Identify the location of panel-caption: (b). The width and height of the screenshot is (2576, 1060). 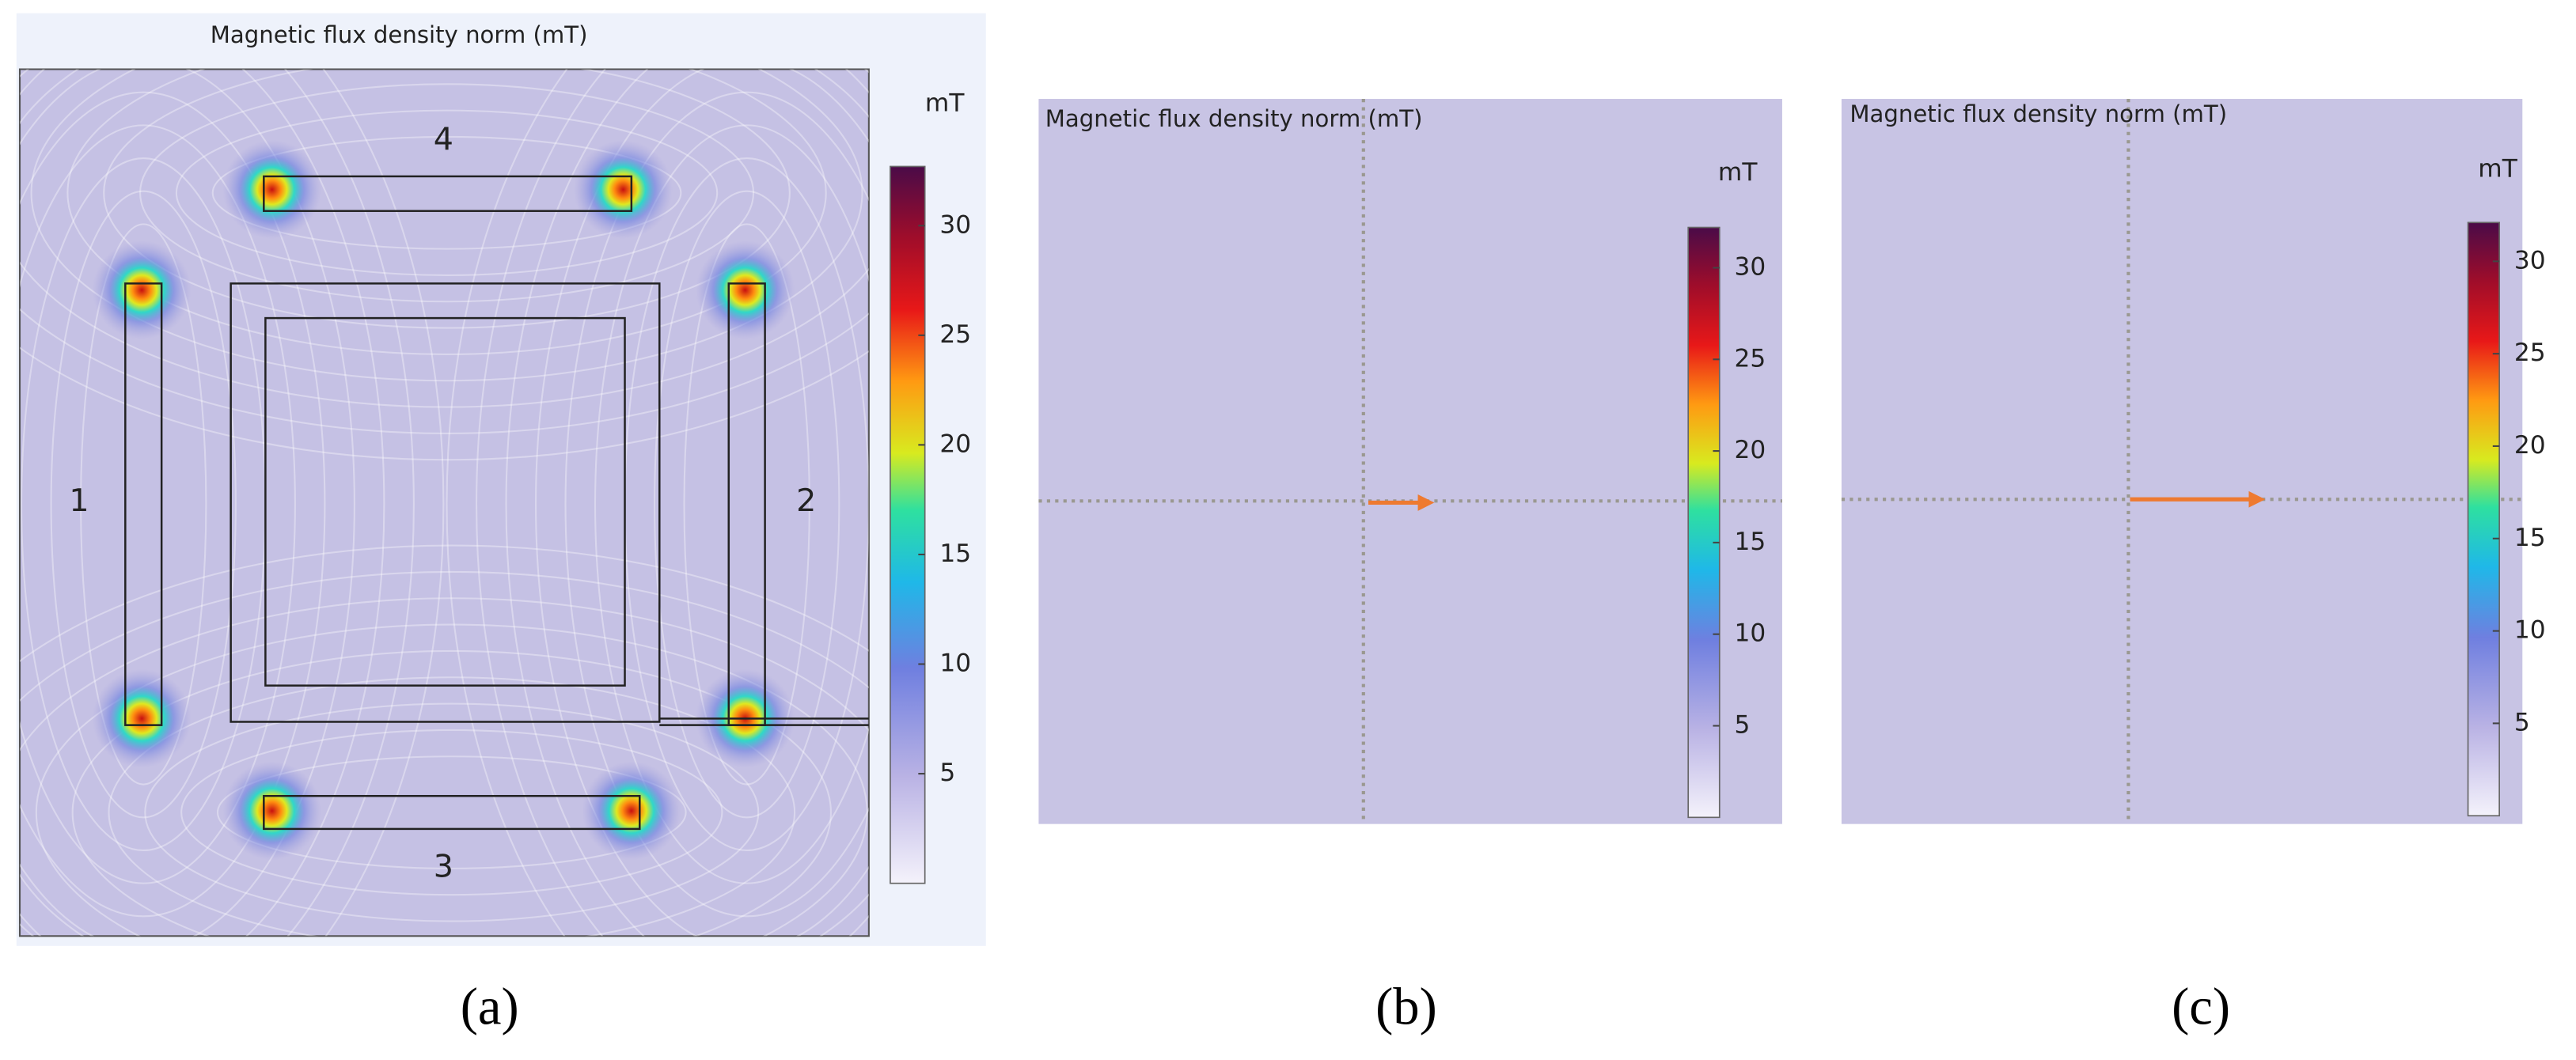
(1406, 1006).